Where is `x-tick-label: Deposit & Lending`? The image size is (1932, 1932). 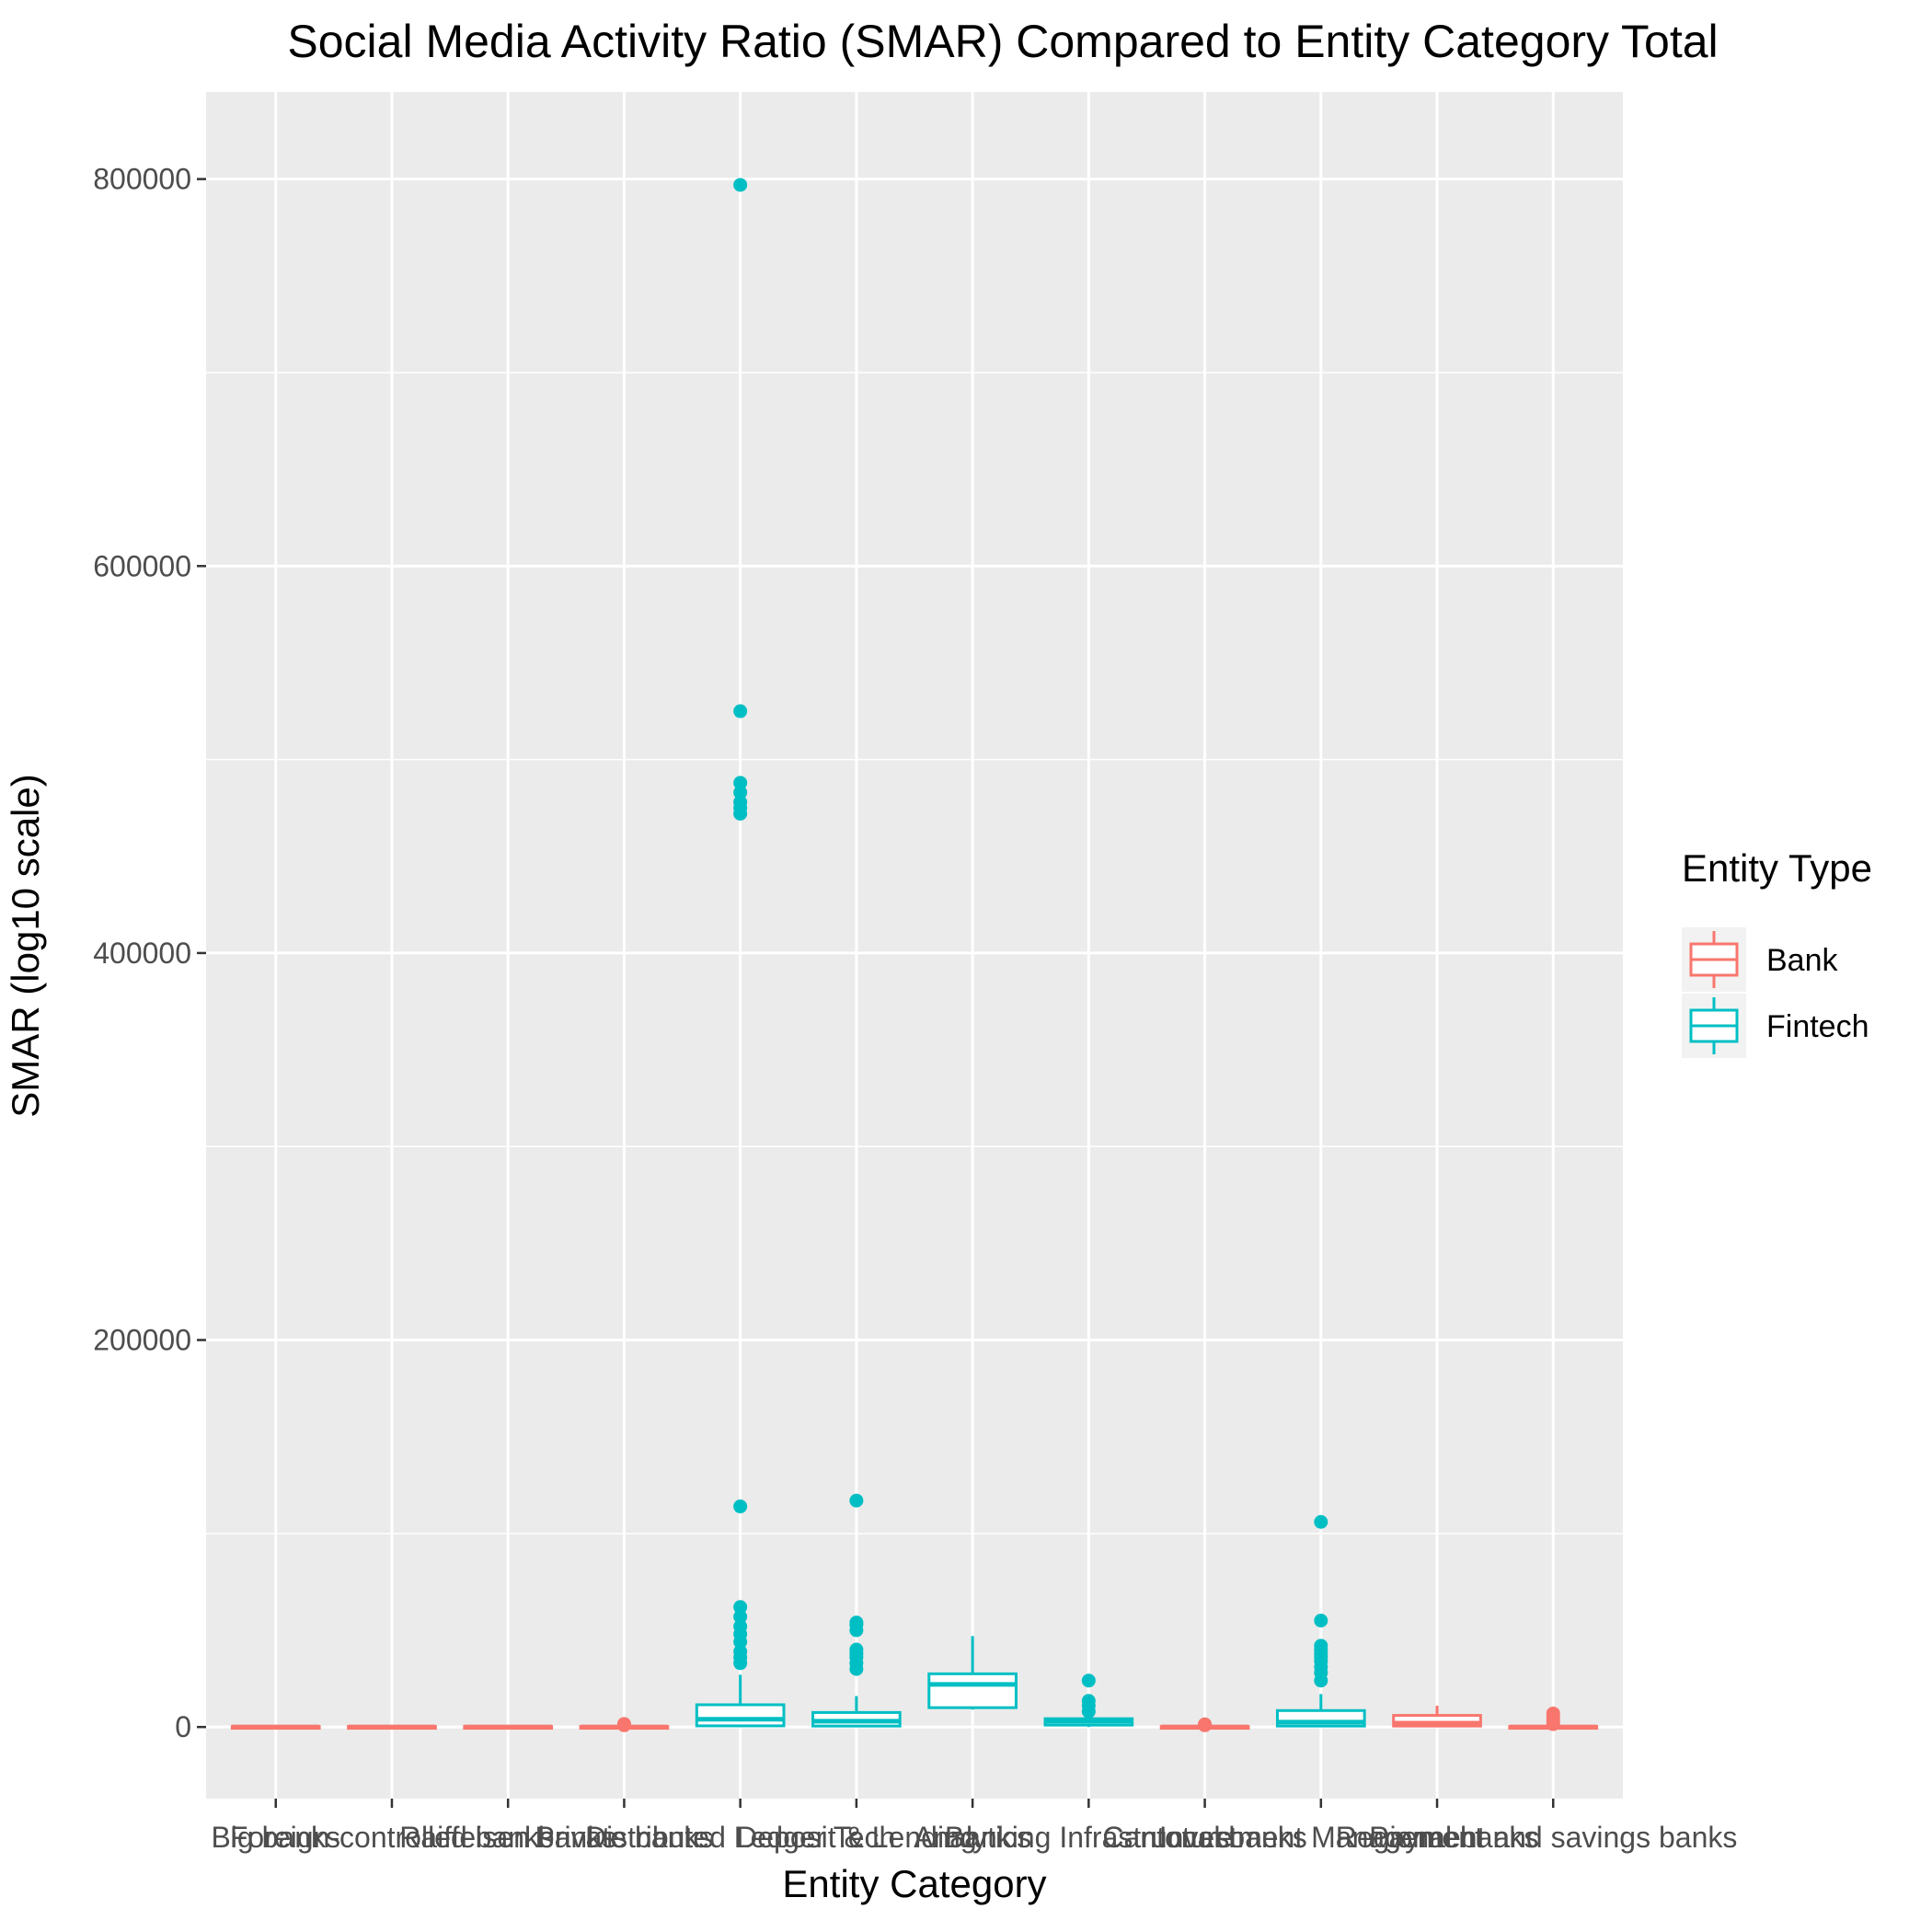 x-tick-label: Deposit & Lending is located at coordinates (856, 1837).